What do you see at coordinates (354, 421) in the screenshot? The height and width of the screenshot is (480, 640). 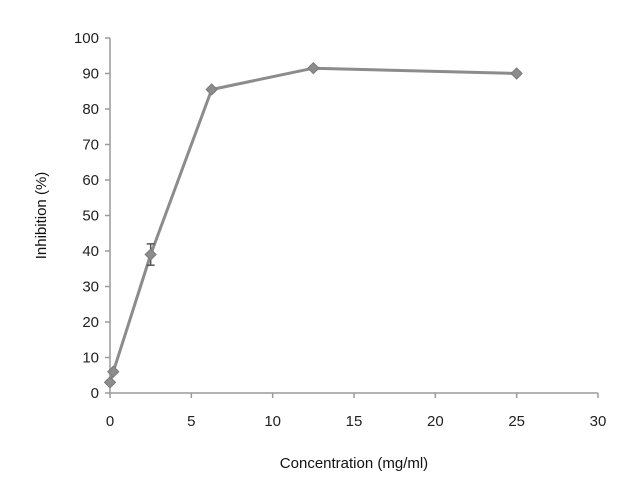 I see `x-tick-label: 15` at bounding box center [354, 421].